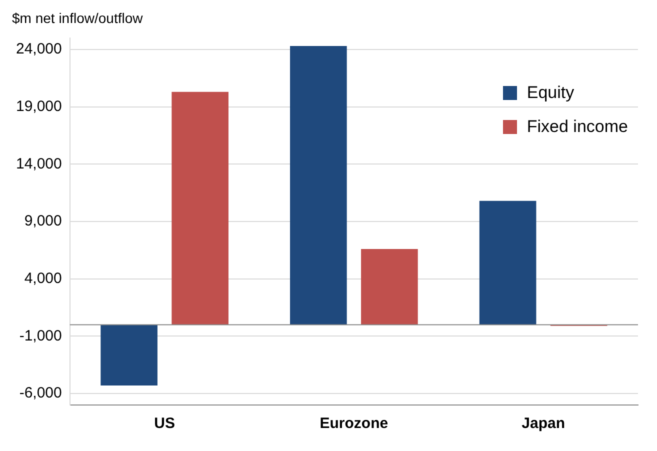  I want to click on y-tick-label: 14,000, so click(39, 163).